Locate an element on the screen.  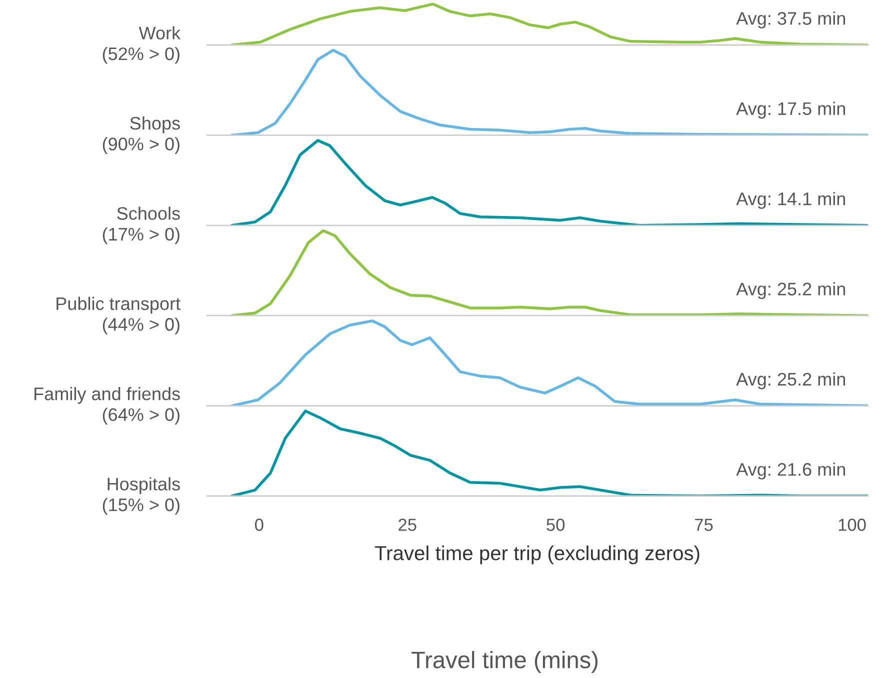
y-axis-title: Schools (17% > 0) is located at coordinates (141, 225).